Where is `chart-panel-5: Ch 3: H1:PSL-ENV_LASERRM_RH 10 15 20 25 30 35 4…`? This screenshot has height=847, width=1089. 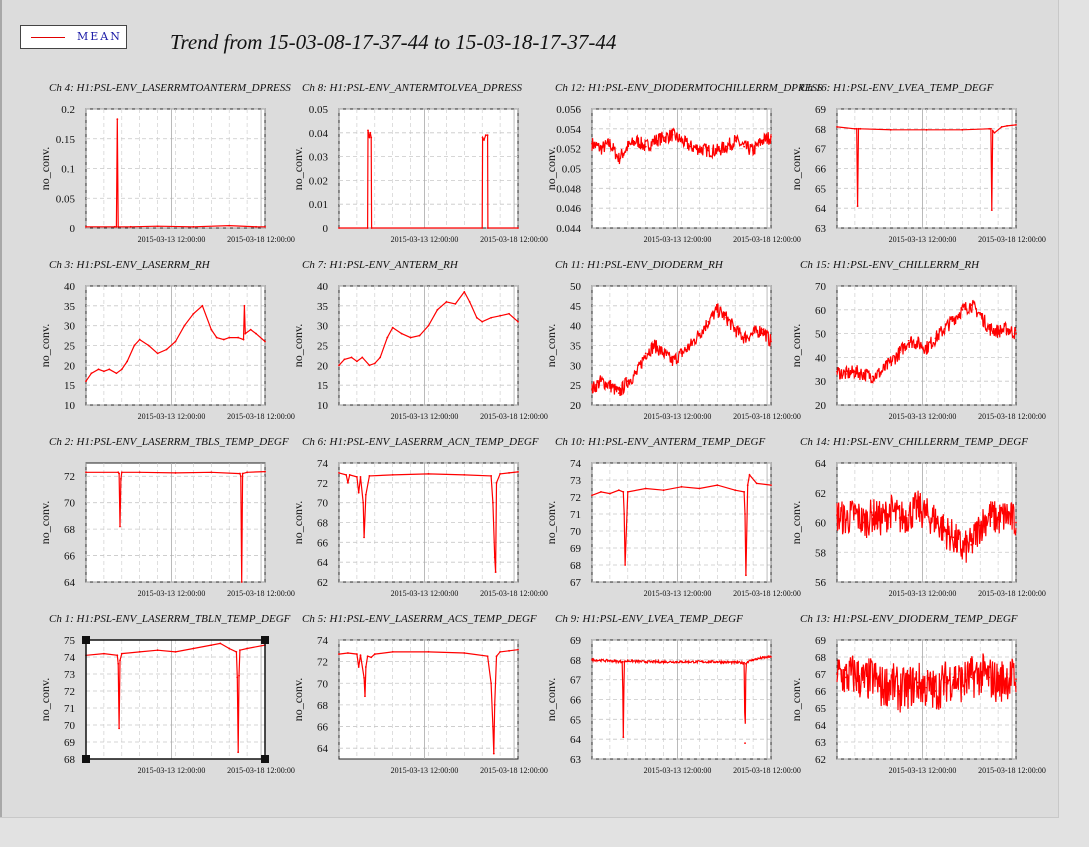 chart-panel-5: Ch 3: H1:PSL-ENV_LASERRM_RH 10 15 20 25 30 35 4… is located at coordinates (166, 340).